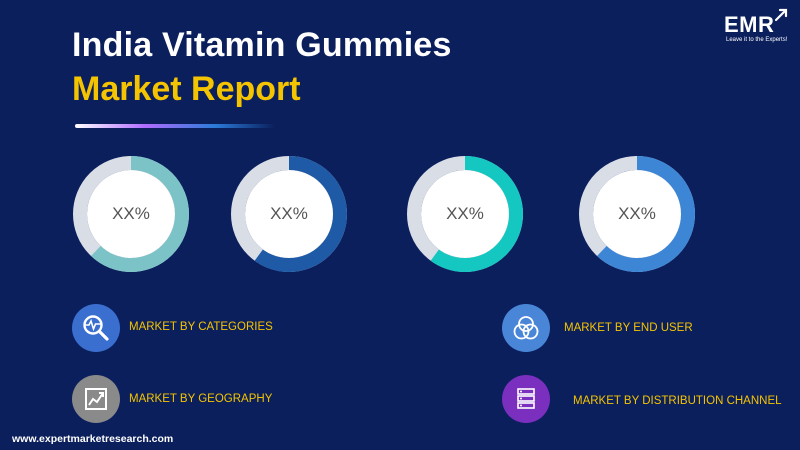  I want to click on donut-value-2: XX%, so click(289, 213).